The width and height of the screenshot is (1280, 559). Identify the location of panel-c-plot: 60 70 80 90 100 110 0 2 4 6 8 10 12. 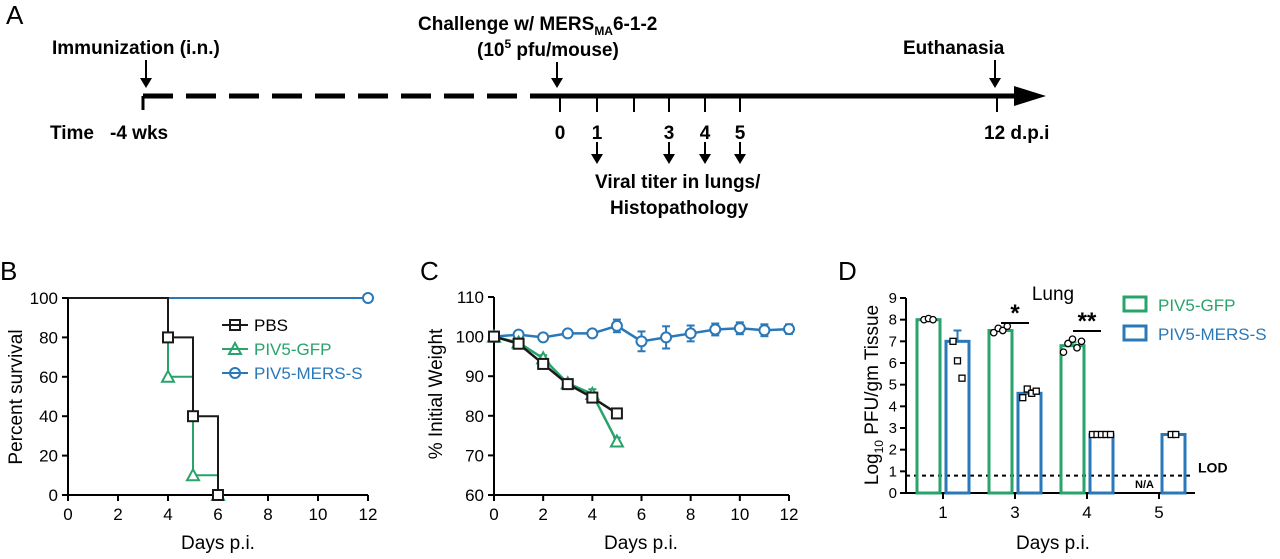
(627, 406).